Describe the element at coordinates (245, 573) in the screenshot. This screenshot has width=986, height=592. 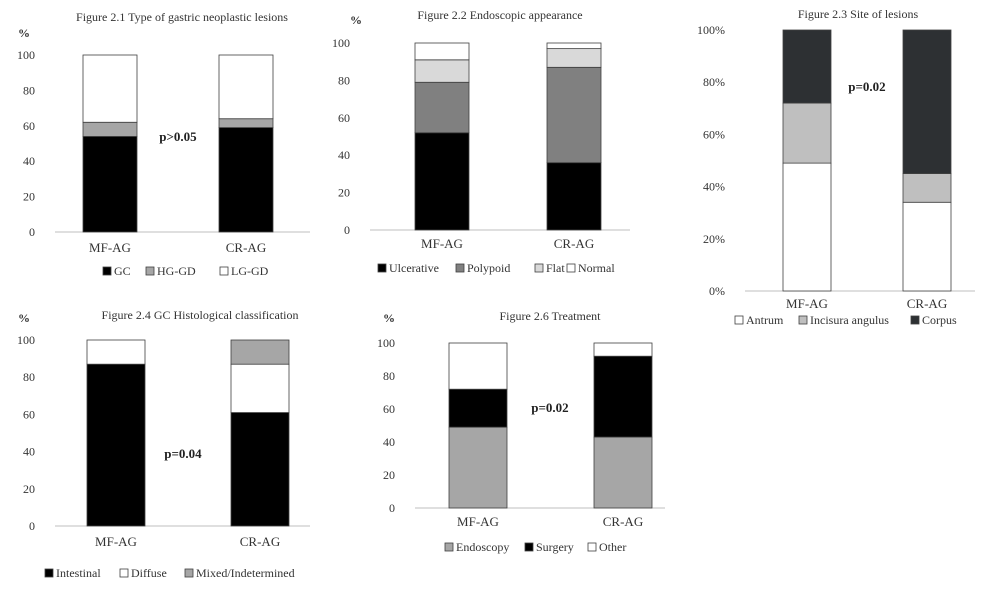
I see `legend-label: Mixed/Indetermined` at that location.